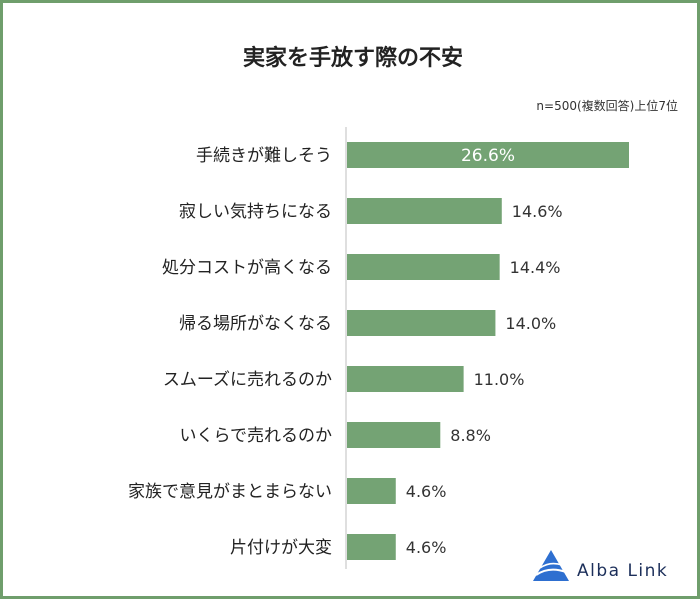 This screenshot has width=700, height=602. What do you see at coordinates (607, 105) in the screenshot?
I see `sample-note: n=500(複数回答)上位7位` at bounding box center [607, 105].